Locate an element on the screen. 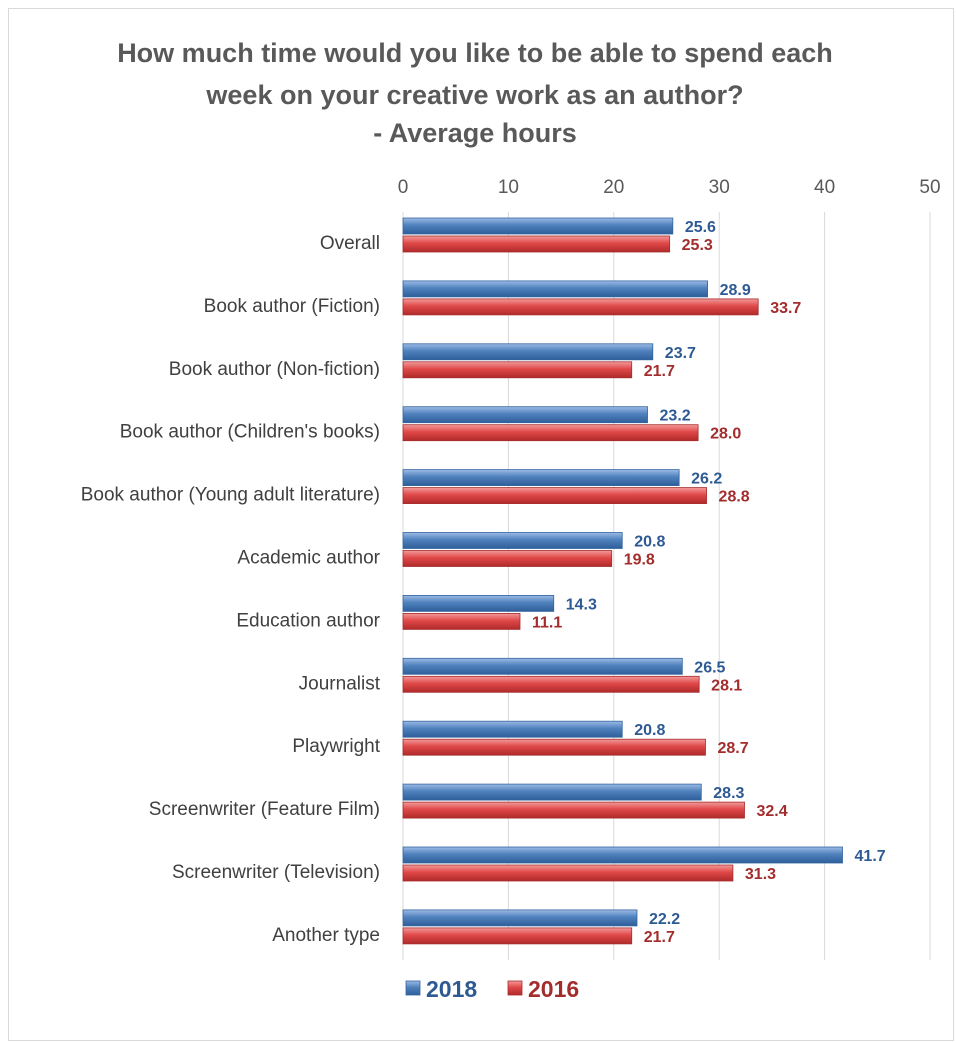 This screenshot has width=956, height=1043. data-label-2016: 28.1 is located at coordinates (726, 685).